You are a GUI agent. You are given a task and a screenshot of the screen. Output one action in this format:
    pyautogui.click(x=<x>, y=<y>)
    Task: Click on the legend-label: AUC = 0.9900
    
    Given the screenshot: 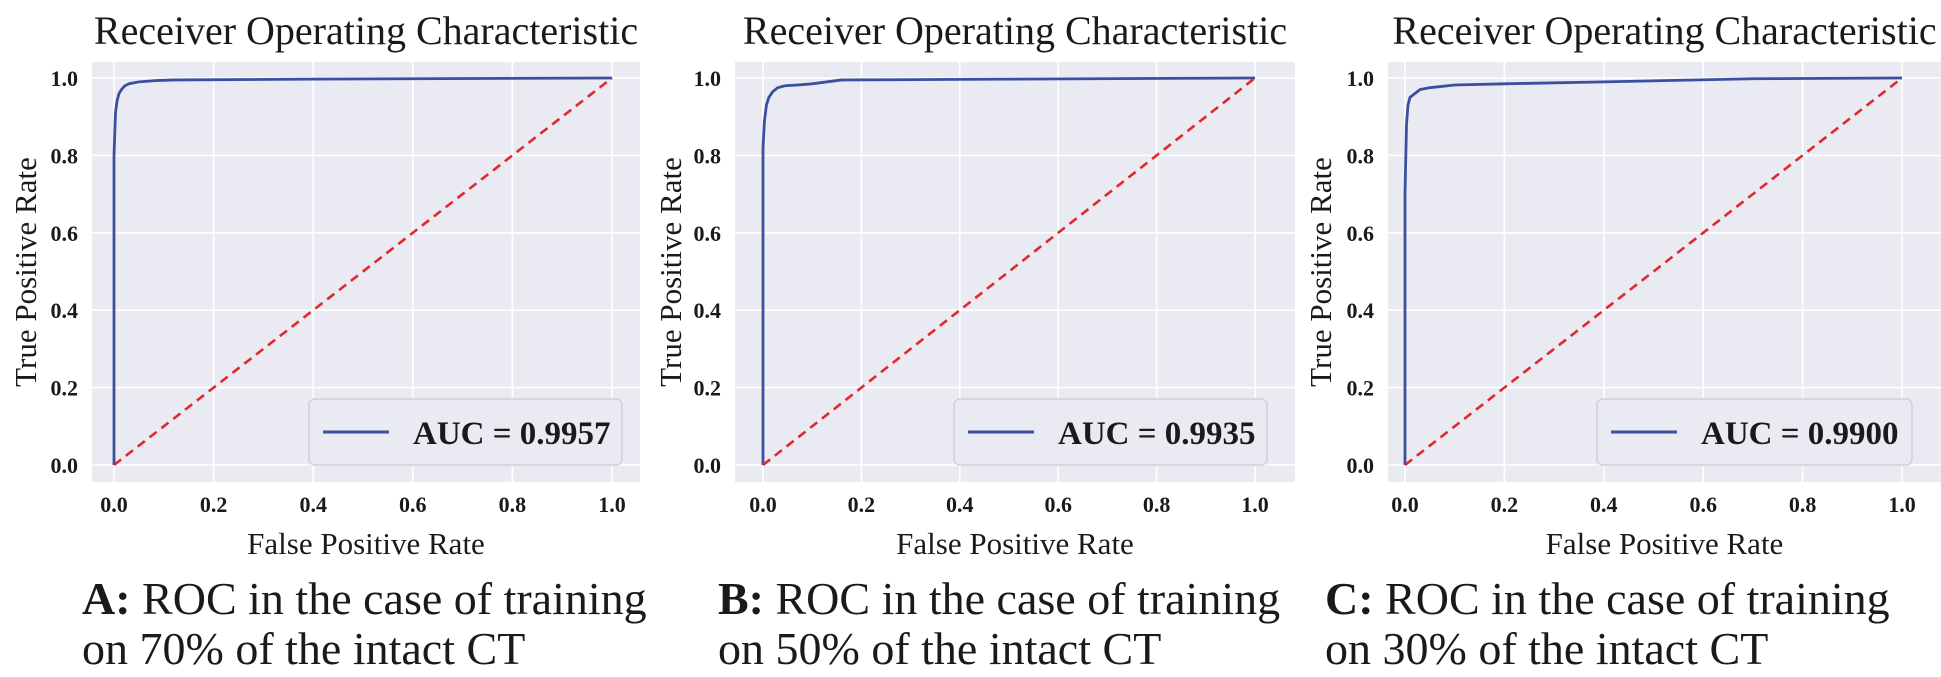 What is the action you would take?
    pyautogui.click(x=1800, y=434)
    